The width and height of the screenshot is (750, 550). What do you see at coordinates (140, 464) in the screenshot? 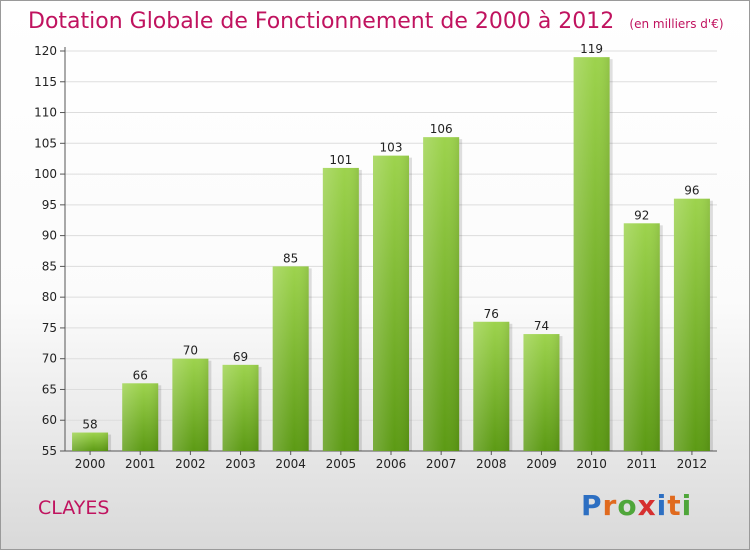
I see `x-tick-label: 2001` at bounding box center [140, 464].